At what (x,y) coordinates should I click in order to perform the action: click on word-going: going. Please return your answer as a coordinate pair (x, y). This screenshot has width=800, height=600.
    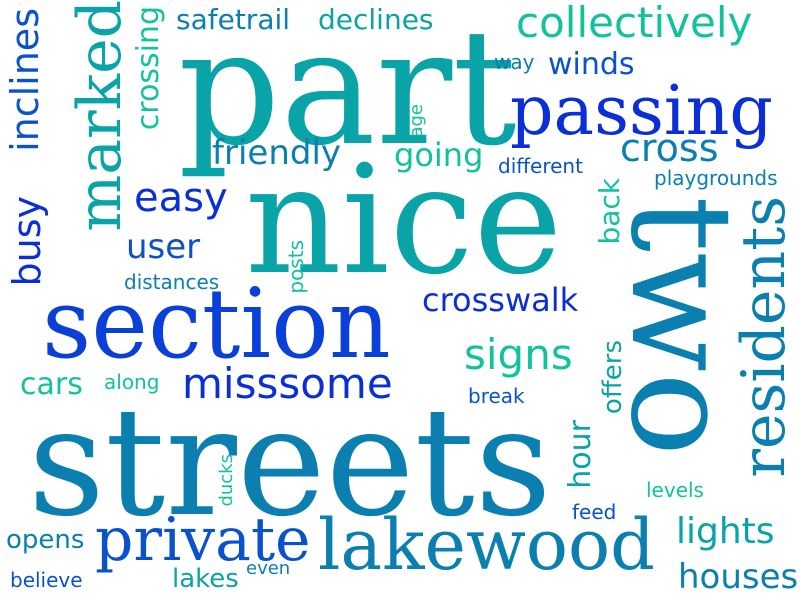
    Looking at the image, I should click on (439, 155).